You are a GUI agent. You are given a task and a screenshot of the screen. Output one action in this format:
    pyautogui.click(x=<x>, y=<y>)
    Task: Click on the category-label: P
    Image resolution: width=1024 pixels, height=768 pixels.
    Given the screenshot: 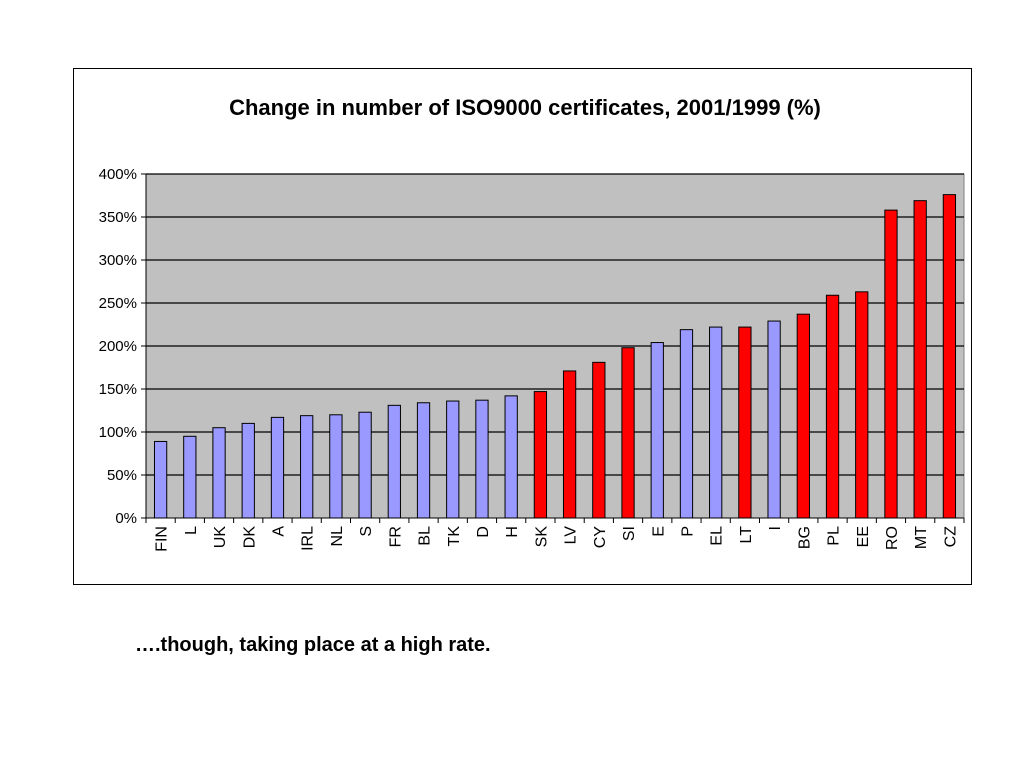 What is the action you would take?
    pyautogui.click(x=687, y=531)
    